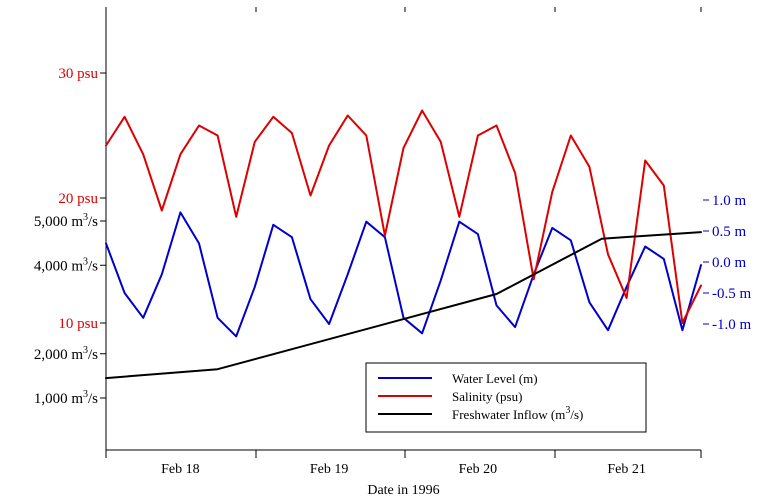  I want to click on water-level-axis: 1.0 m 0.5 m 0.0 m -0.5 m -1.0 m, so click(727, 263).